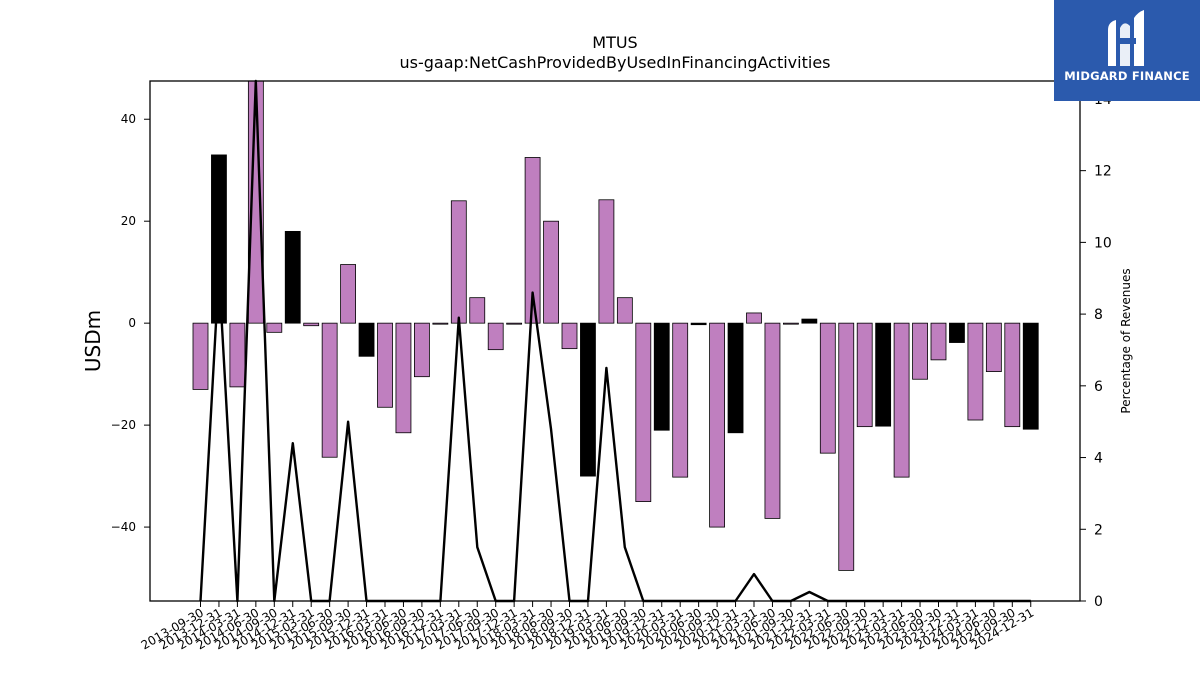 The width and height of the screenshot is (1200, 675). Describe the element at coordinates (1098, 530) in the screenshot. I see `y2-tick-label: 2` at that location.